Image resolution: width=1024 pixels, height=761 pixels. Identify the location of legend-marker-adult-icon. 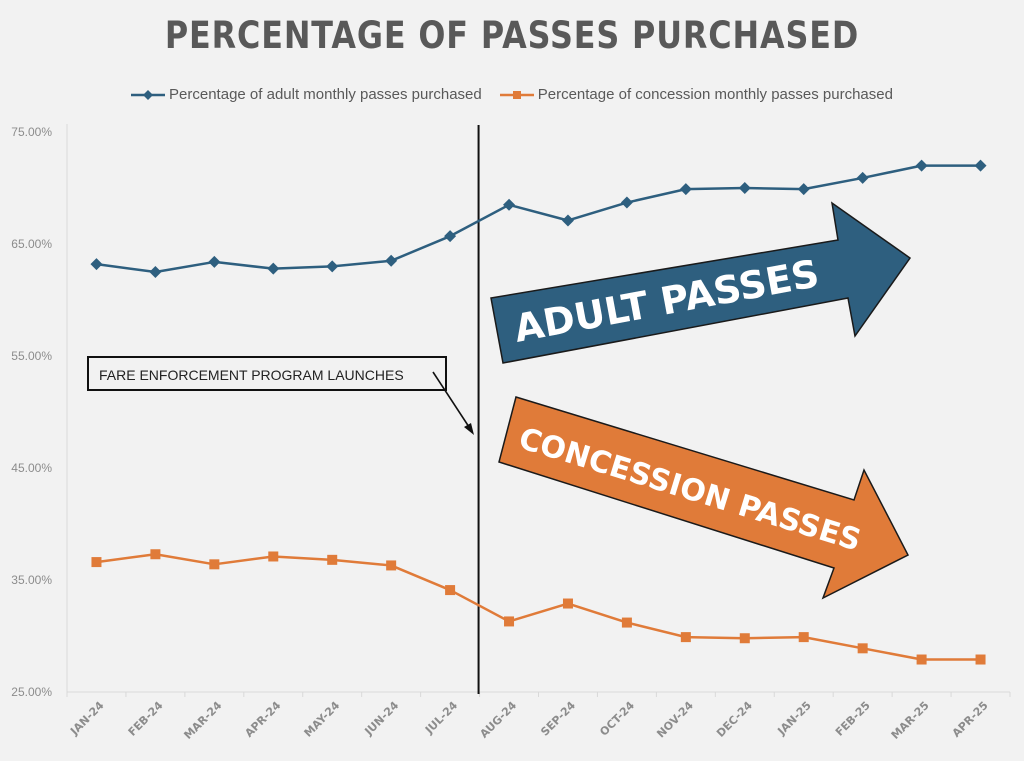
(148, 94).